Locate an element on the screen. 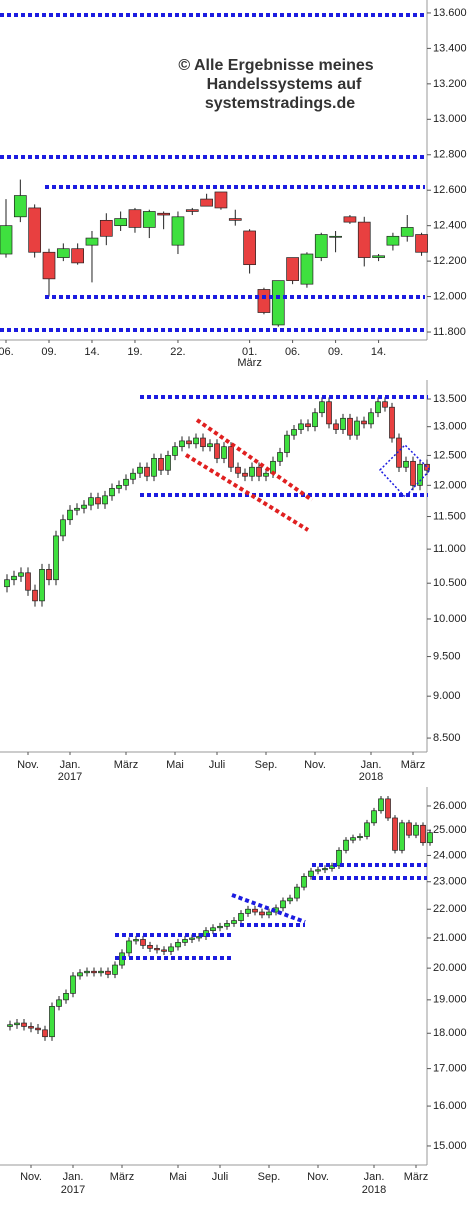 The width and height of the screenshot is (475, 1206). y-tick-label: 12.500 is located at coordinates (450, 455).